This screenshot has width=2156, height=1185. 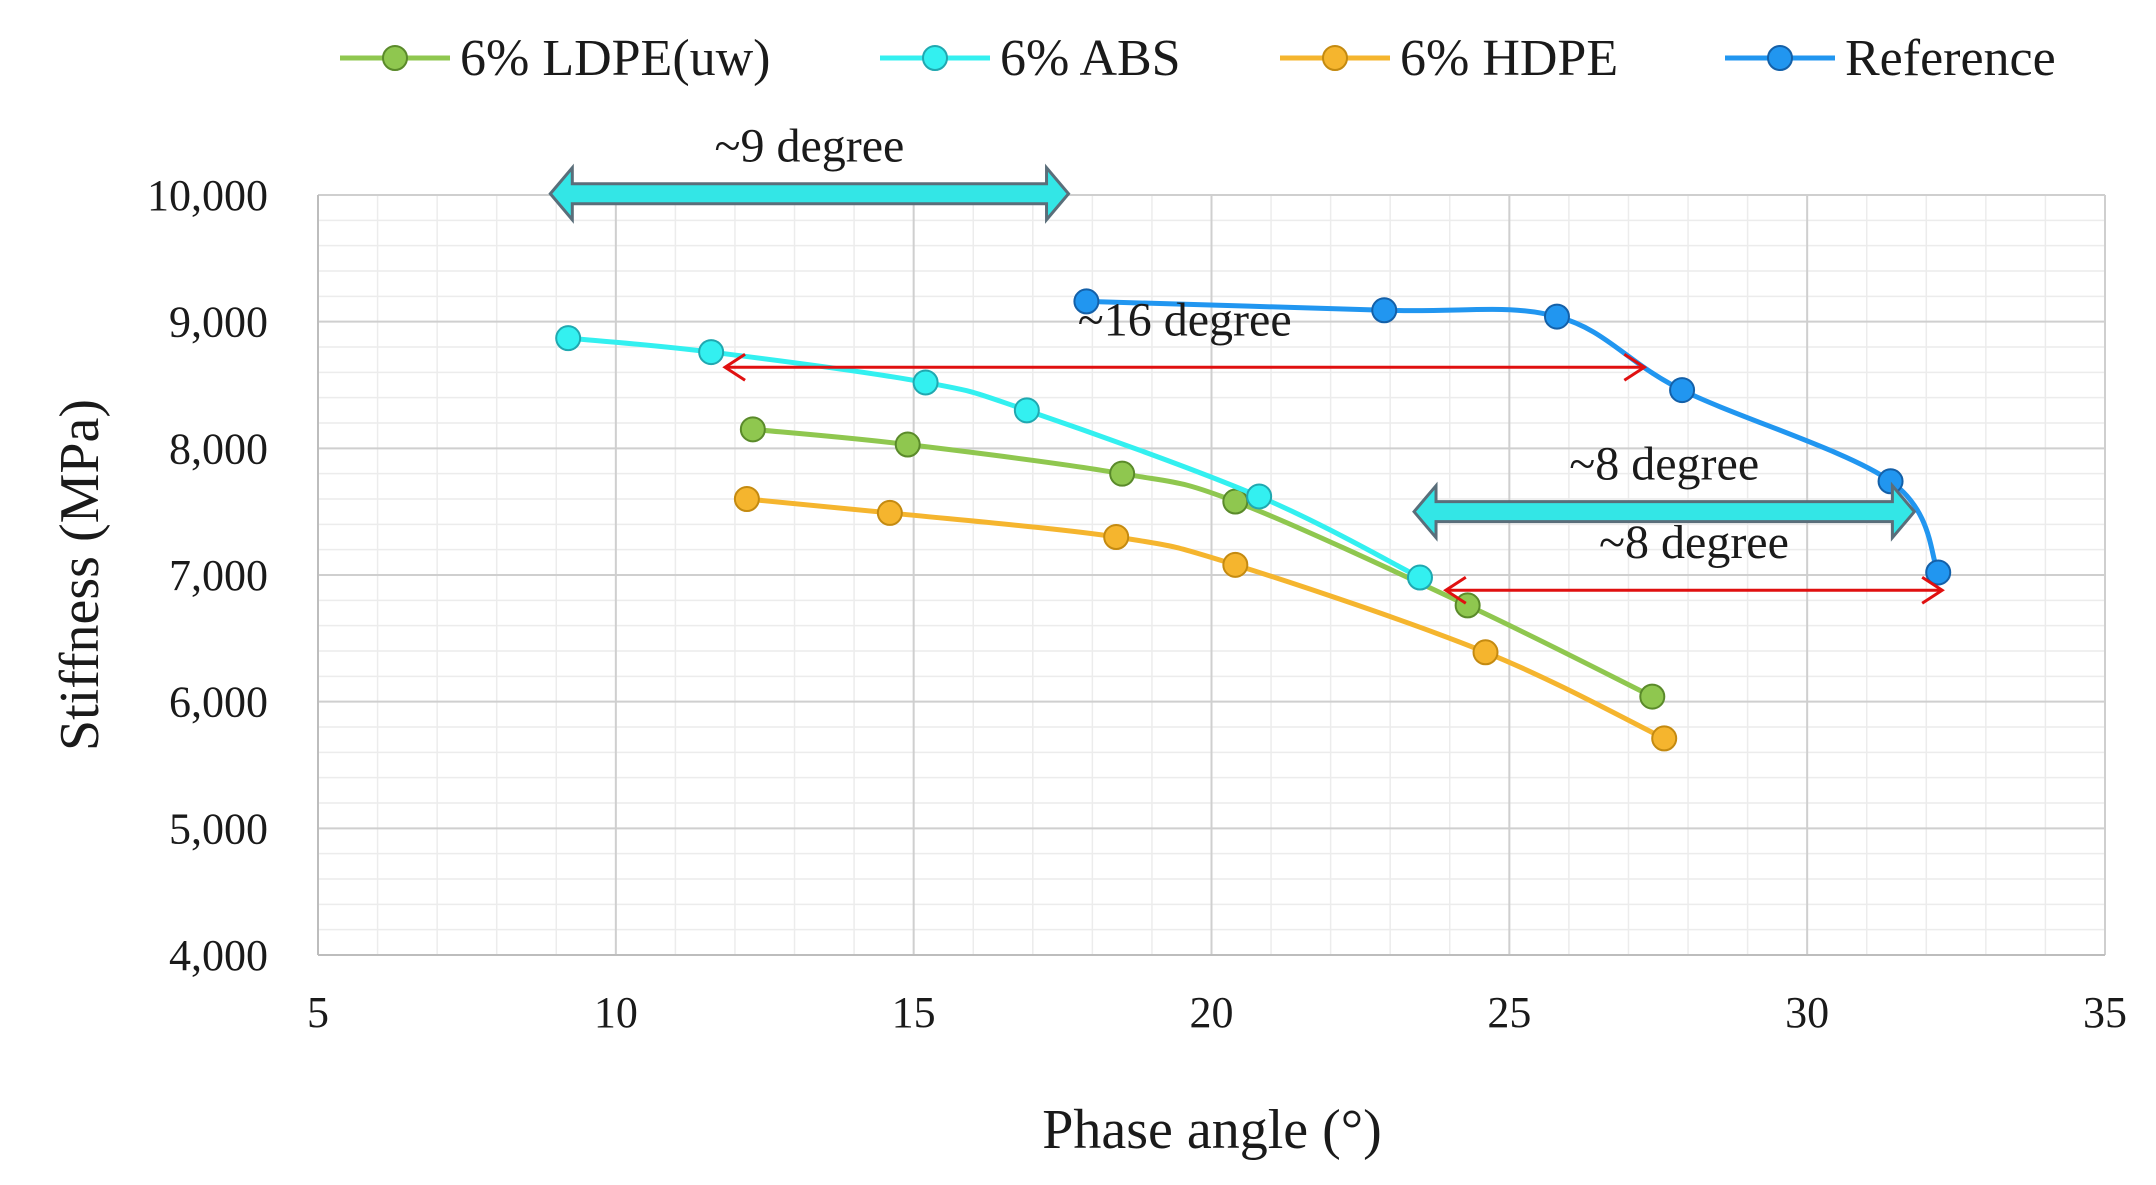 What do you see at coordinates (1509, 1012) in the screenshot?
I see `x-tick-label: 25` at bounding box center [1509, 1012].